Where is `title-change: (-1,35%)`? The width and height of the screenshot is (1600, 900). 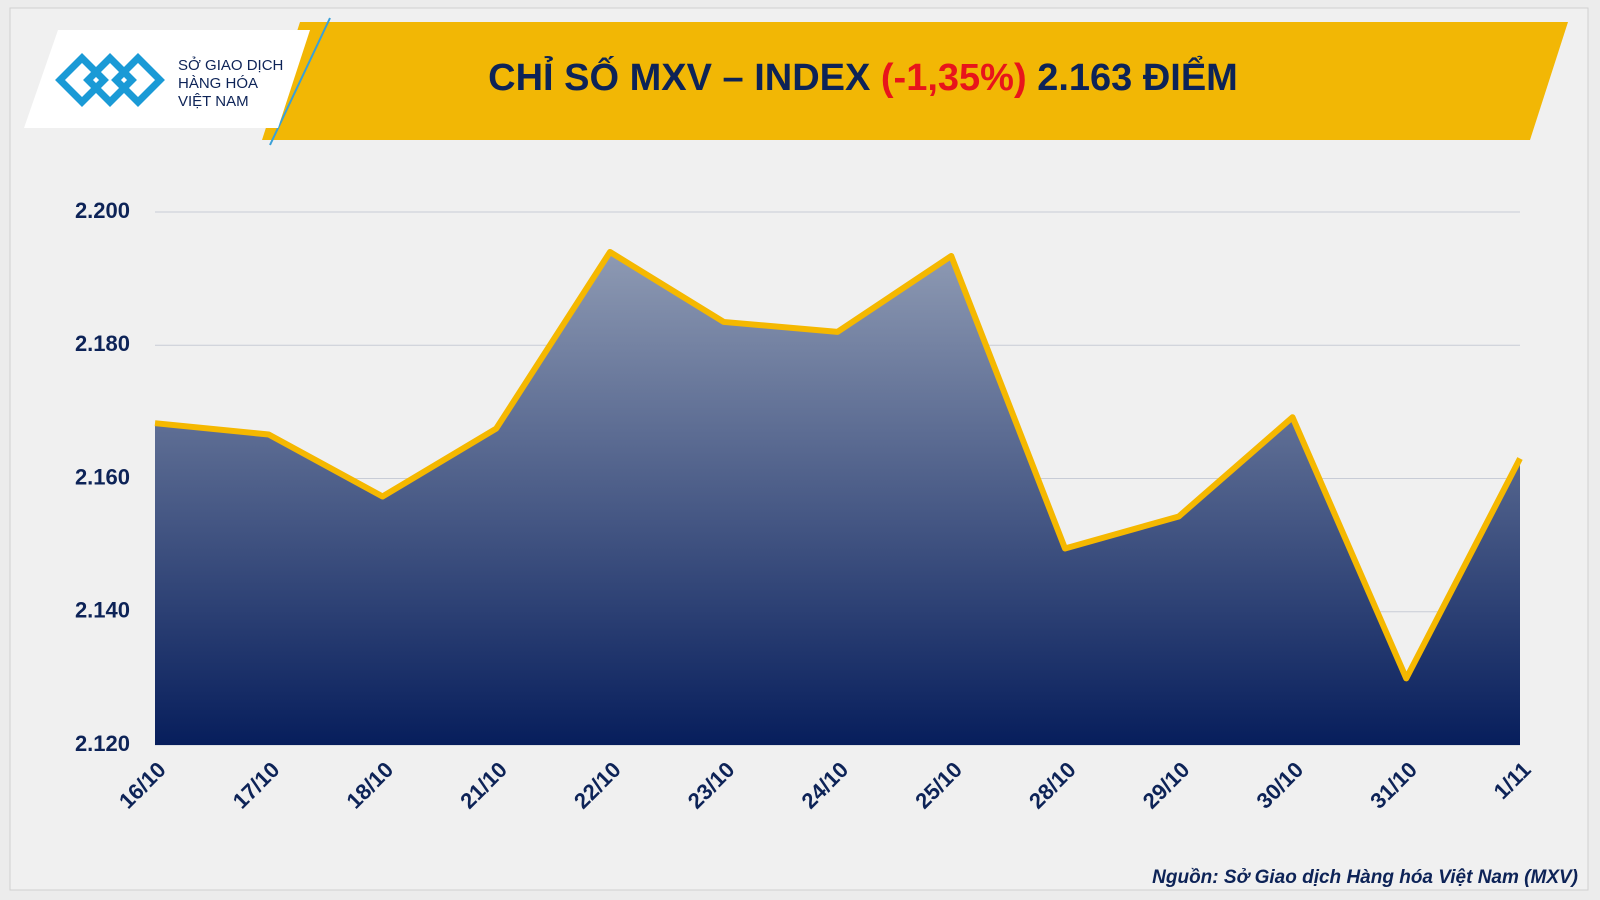 title-change: (-1,35%) is located at coordinates (954, 78).